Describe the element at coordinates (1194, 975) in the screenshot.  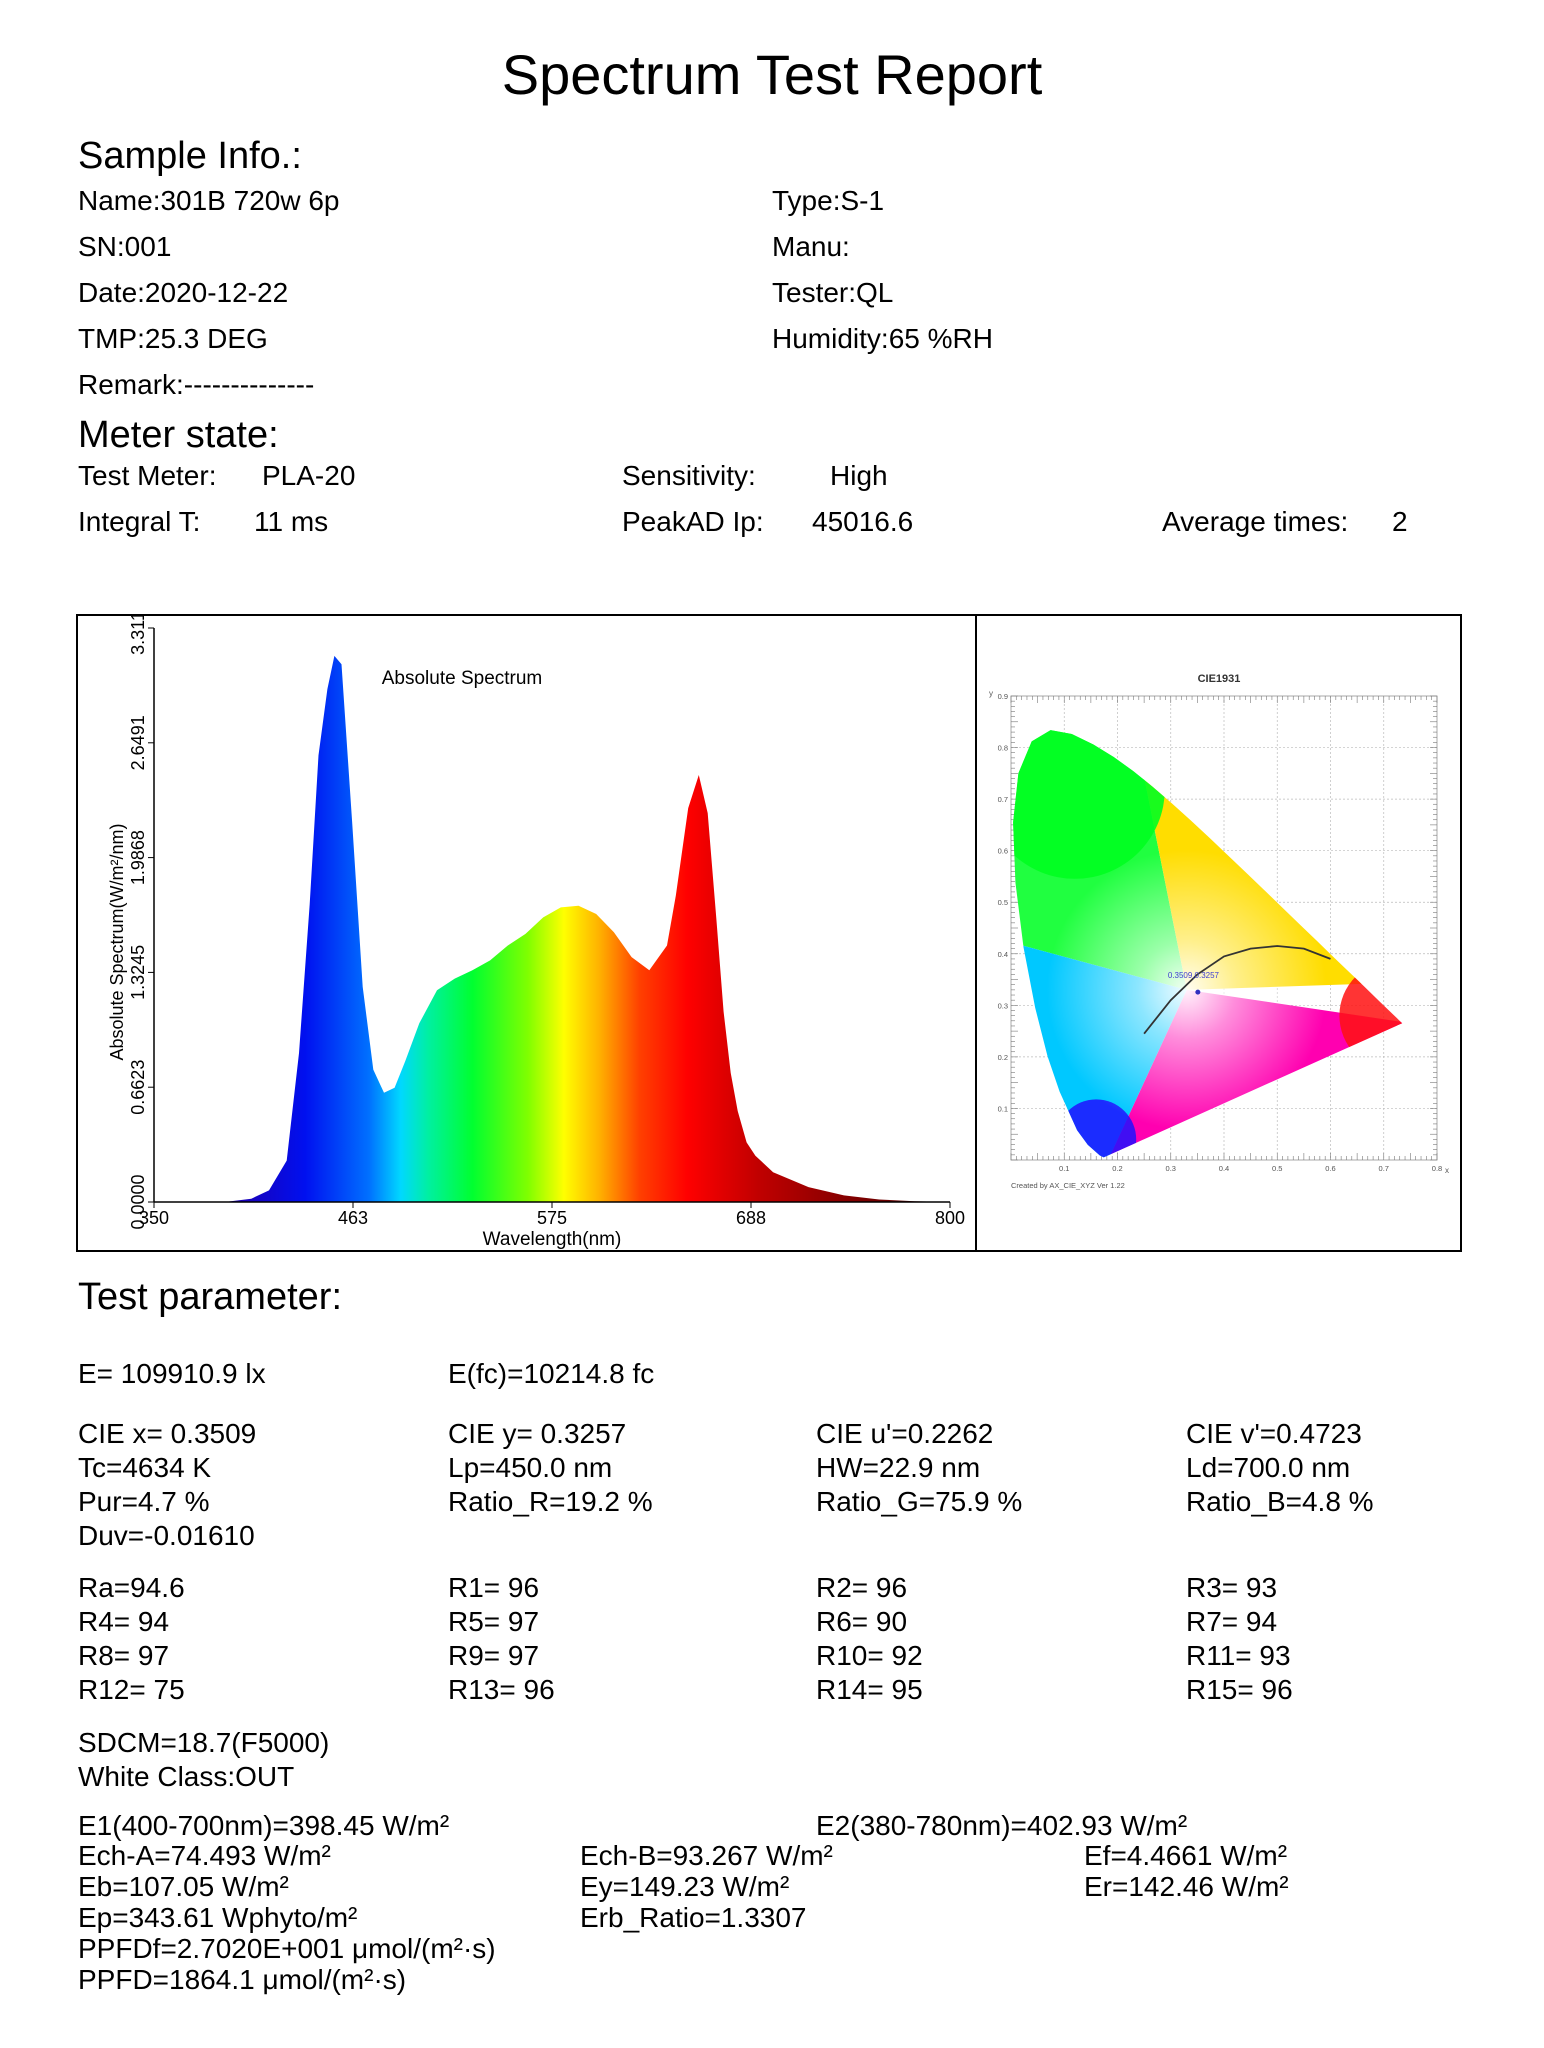
I see `cie-point-label: 0.3509,0.3257` at that location.